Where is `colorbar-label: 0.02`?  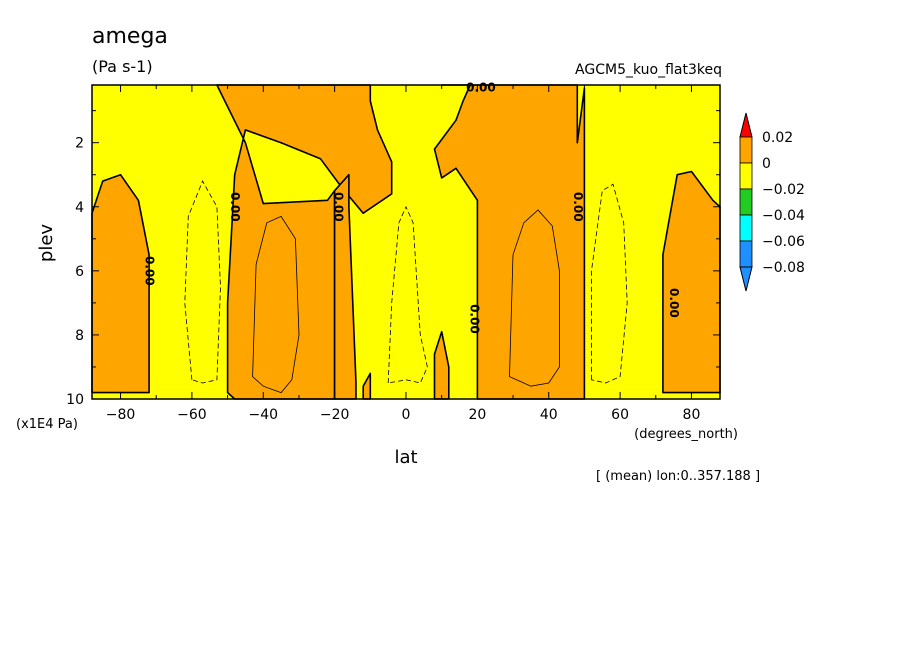 colorbar-label: 0.02 is located at coordinates (777, 138).